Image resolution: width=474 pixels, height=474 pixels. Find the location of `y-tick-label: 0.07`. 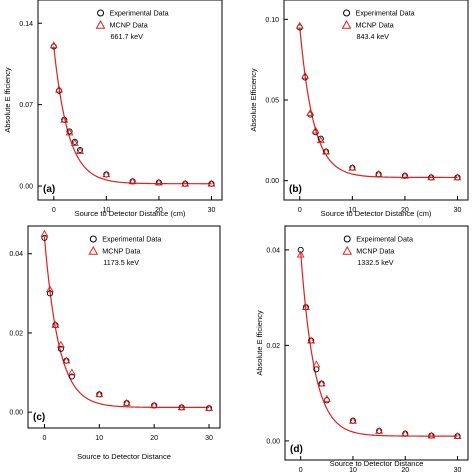

y-tick-label: 0.07 is located at coordinates (26, 105).